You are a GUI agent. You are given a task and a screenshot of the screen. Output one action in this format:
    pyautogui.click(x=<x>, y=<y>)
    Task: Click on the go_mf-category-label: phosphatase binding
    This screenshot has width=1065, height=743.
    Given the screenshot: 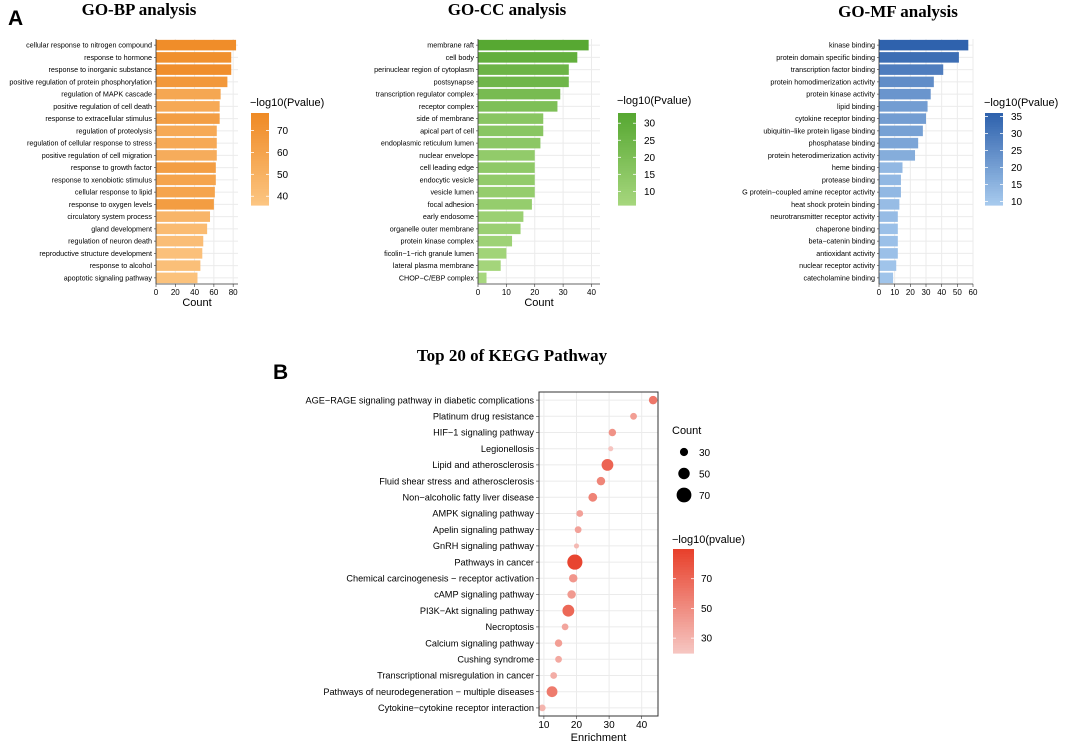 What is the action you would take?
    pyautogui.click(x=842, y=143)
    